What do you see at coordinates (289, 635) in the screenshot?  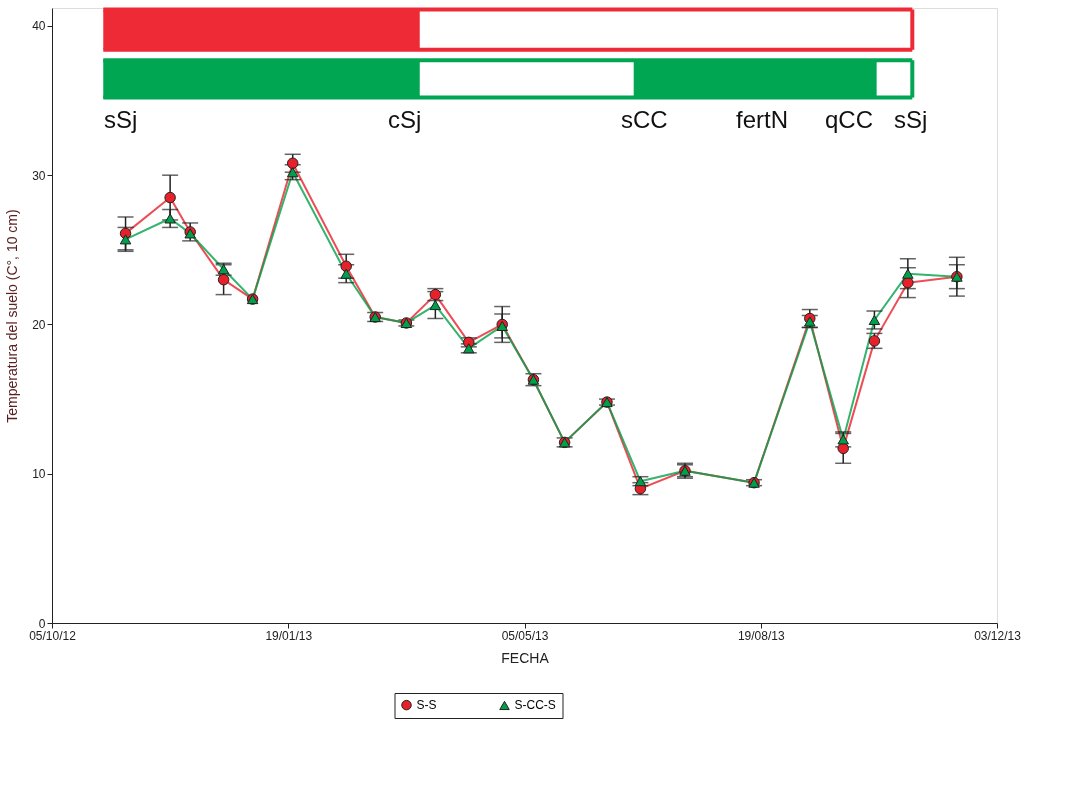 I see `x-tick-label: 19/01/13` at bounding box center [289, 635].